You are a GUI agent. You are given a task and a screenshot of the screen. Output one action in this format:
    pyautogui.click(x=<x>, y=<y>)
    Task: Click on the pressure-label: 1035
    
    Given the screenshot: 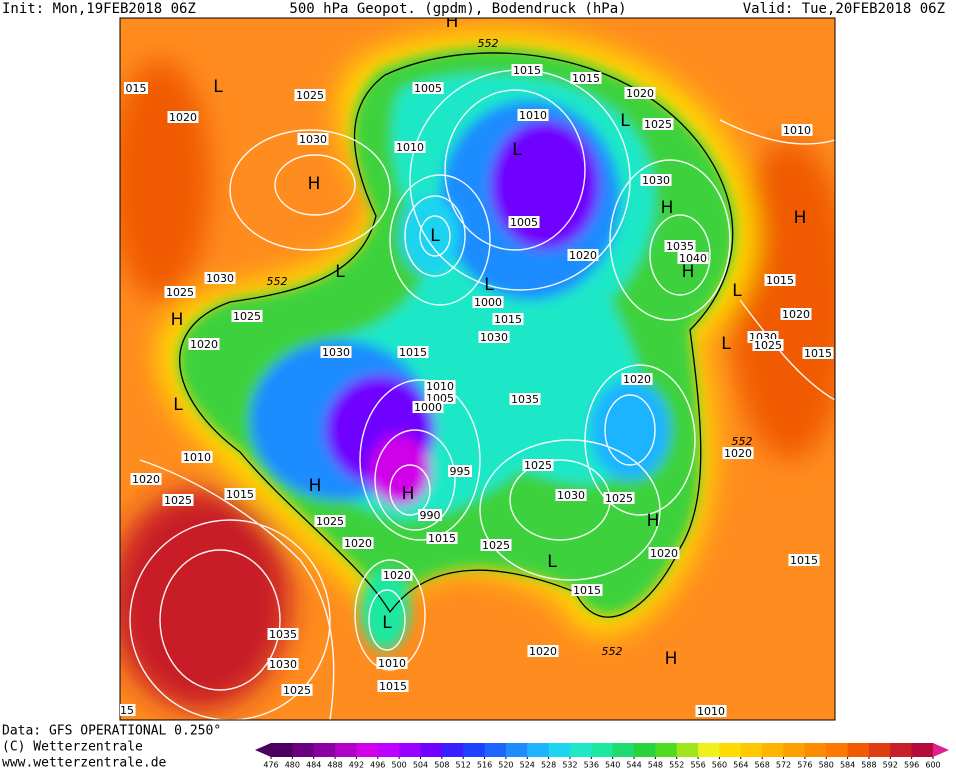 What is the action you would take?
    pyautogui.click(x=283, y=634)
    